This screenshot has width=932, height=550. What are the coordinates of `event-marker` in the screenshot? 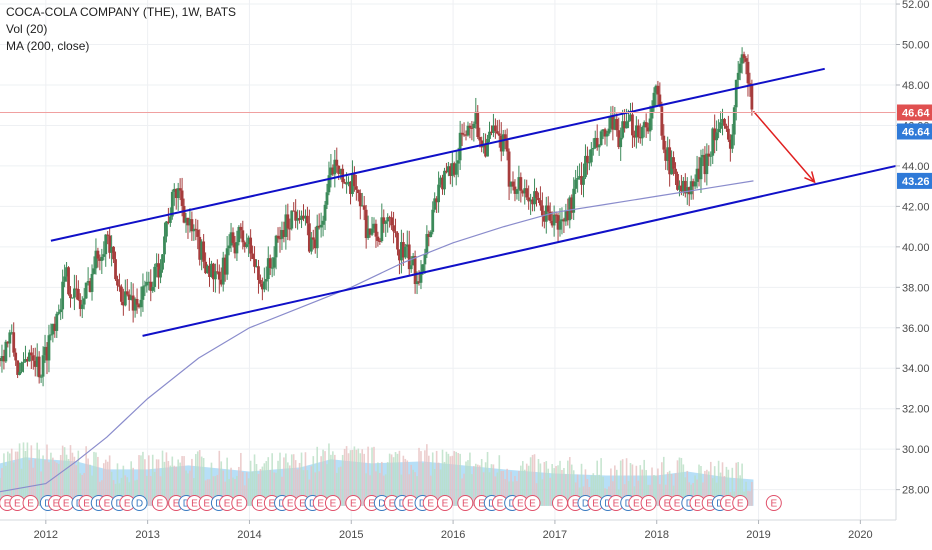 It's located at (139, 503).